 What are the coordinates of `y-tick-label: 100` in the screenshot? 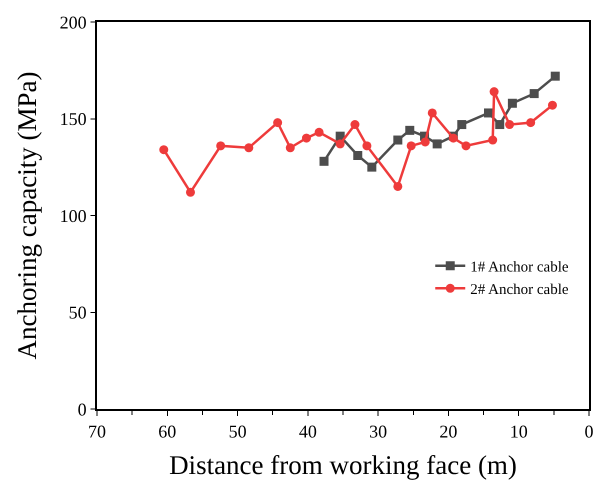 It's located at (73, 216).